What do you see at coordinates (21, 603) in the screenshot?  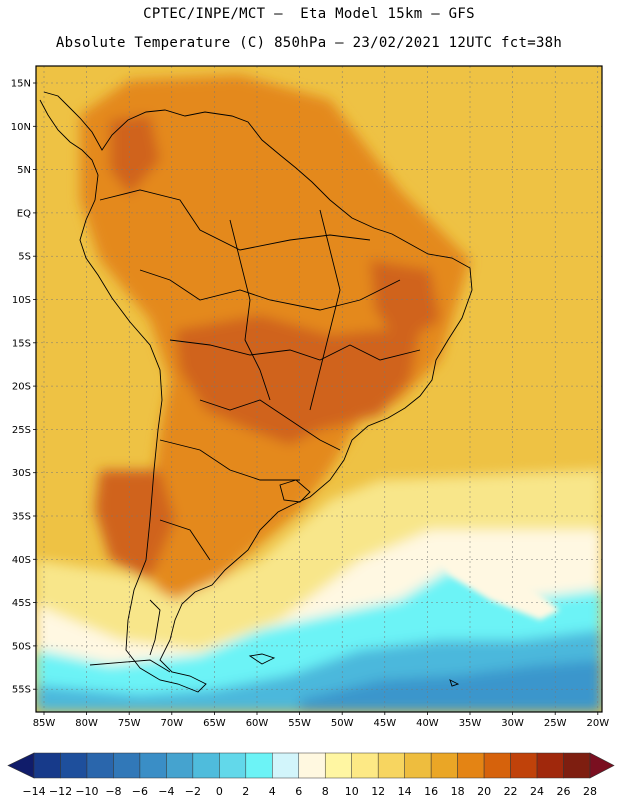 I see `lat-label-45s: 45S` at bounding box center [21, 603].